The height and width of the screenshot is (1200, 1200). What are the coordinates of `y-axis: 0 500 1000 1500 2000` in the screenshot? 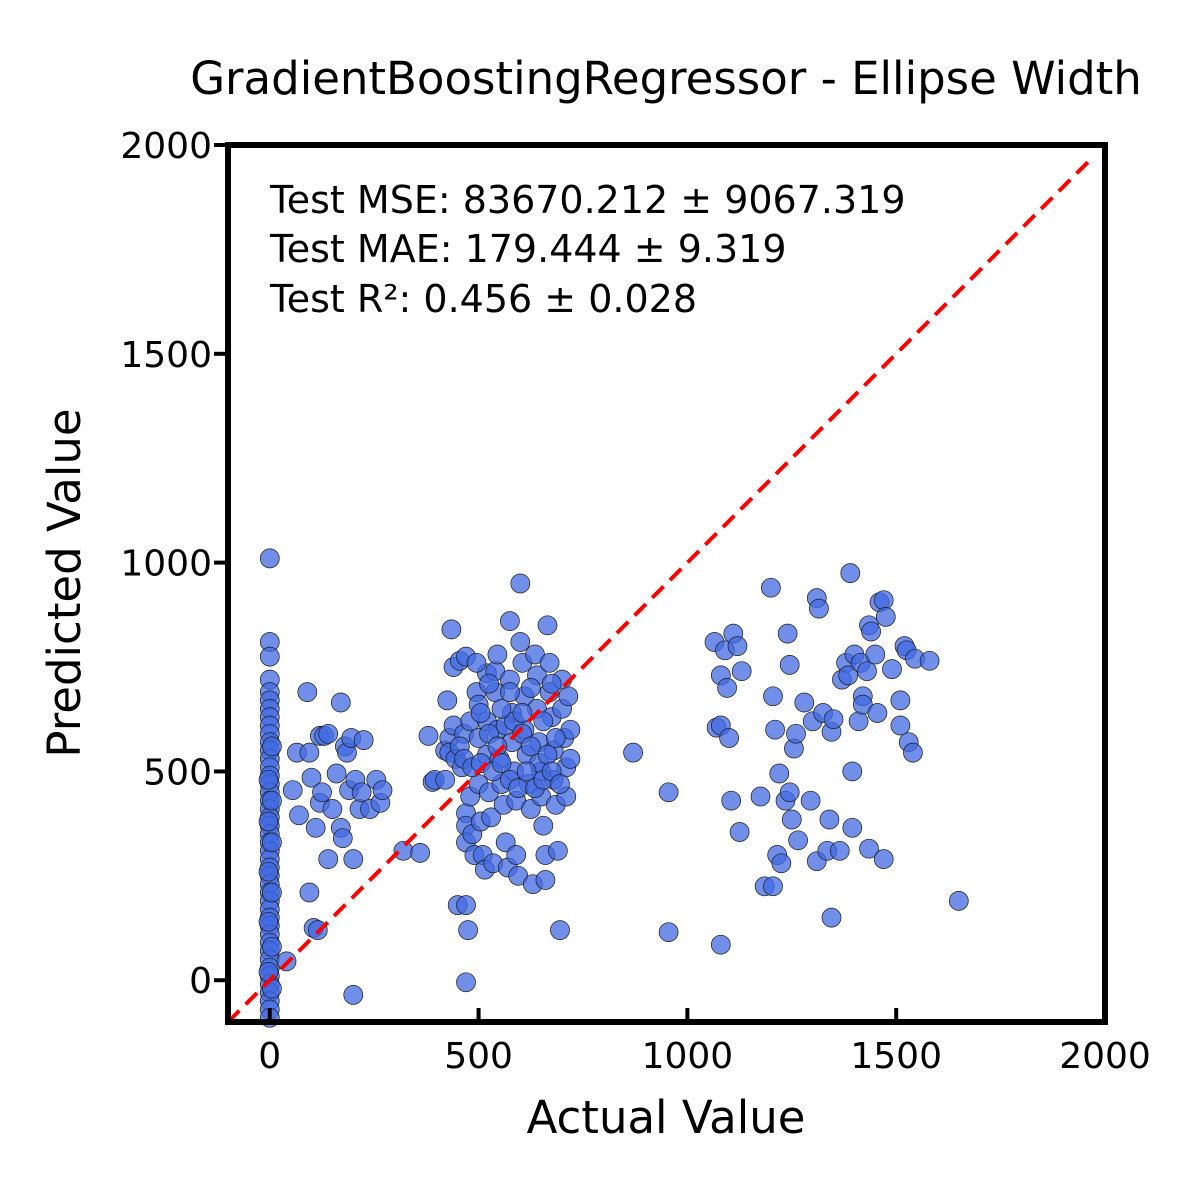 It's located at (174, 564).